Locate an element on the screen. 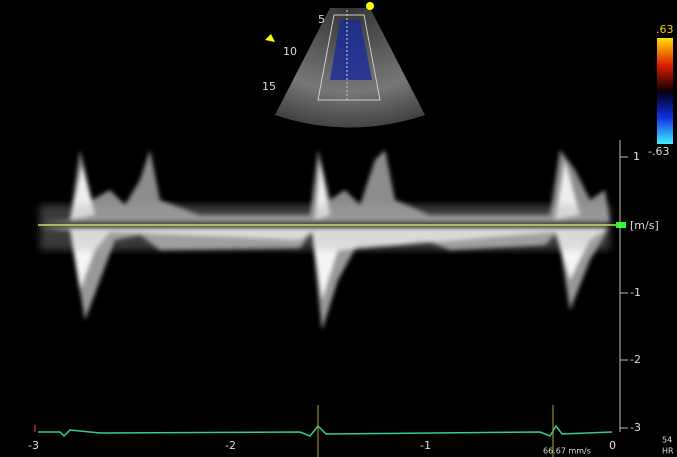 Image resolution: width=677 pixels, height=457 pixels. ecg-trace is located at coordinates (325, 431).